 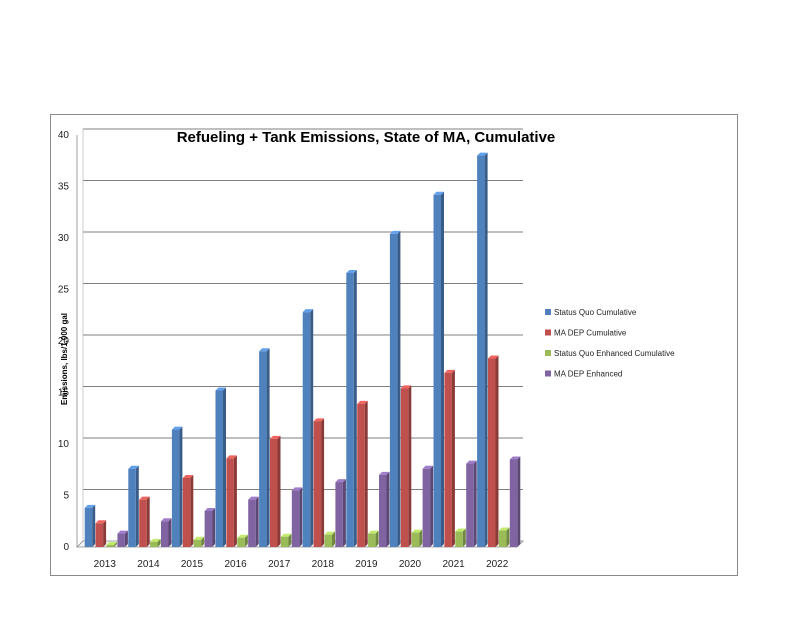 What do you see at coordinates (192, 564) in the screenshot?
I see `x-tick-label: 2015` at bounding box center [192, 564].